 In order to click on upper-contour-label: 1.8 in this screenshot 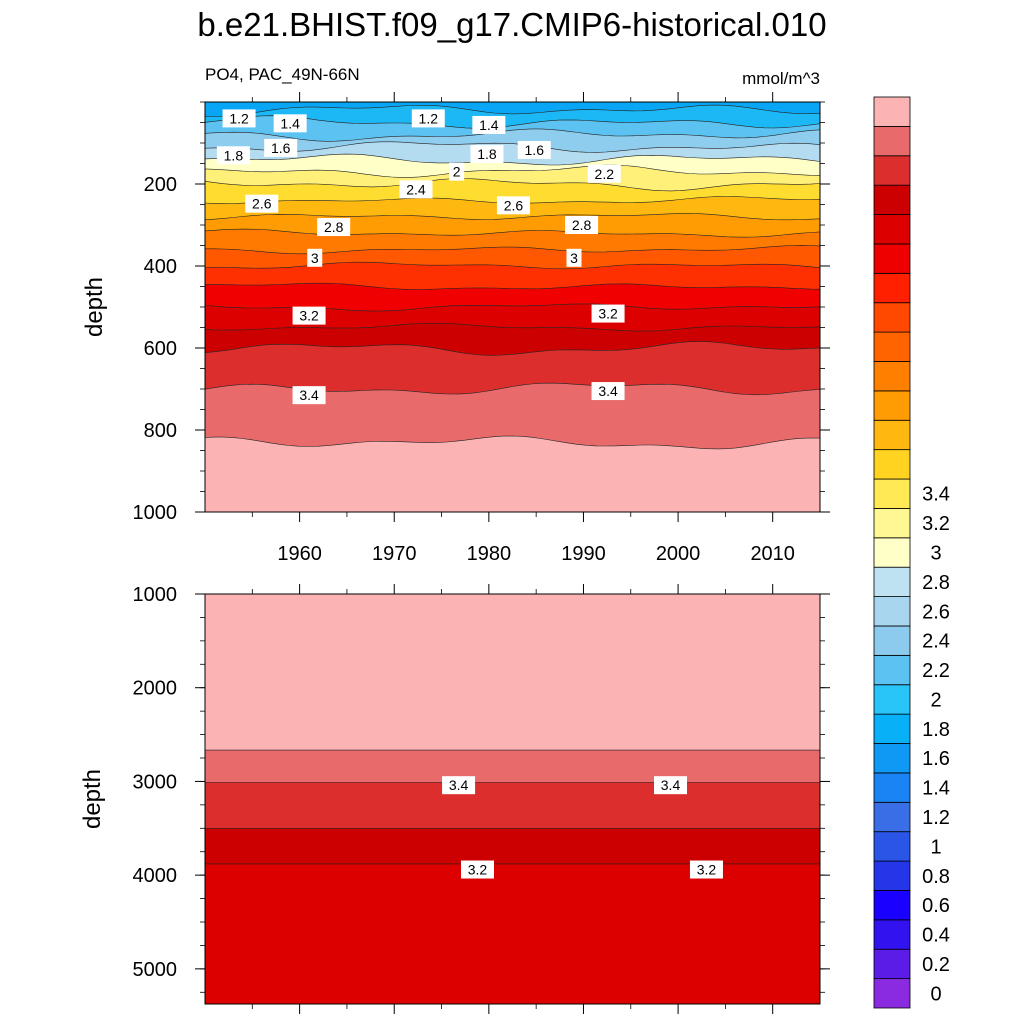, I will do `click(487, 154)`.